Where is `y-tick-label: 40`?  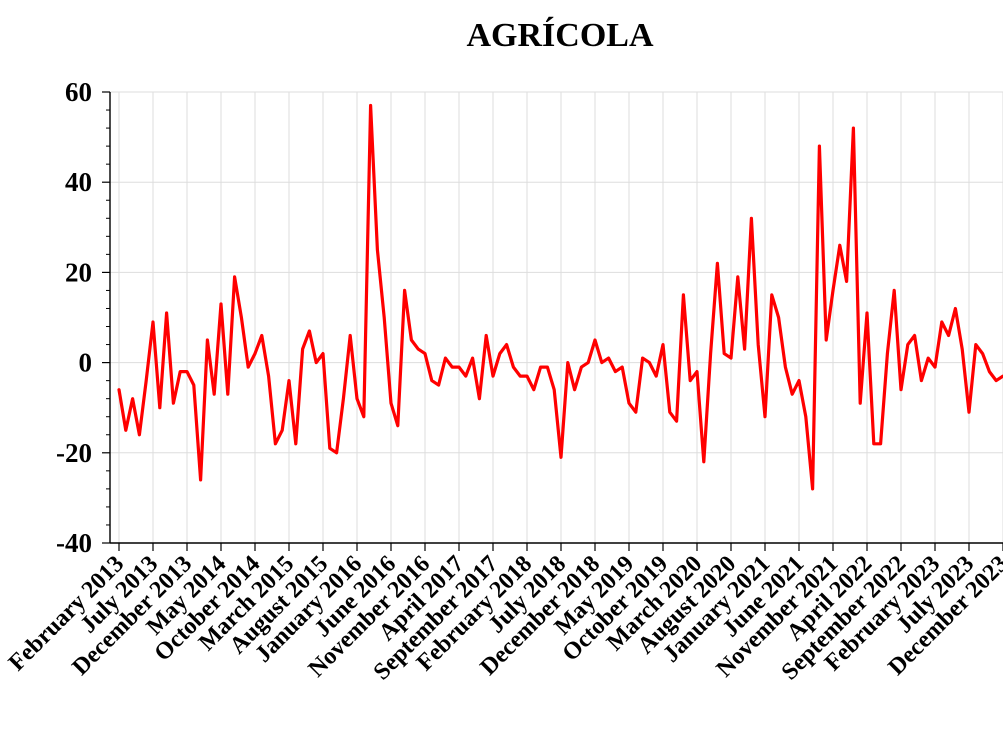
y-tick-label: 40 is located at coordinates (78, 182).